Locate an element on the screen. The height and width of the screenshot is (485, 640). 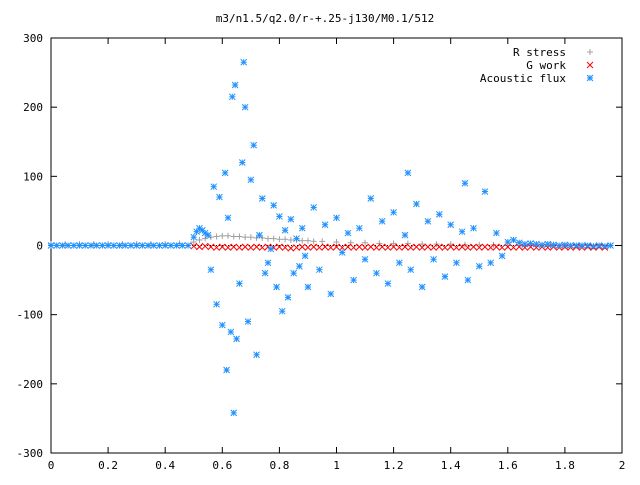
legend-marker-r-stress is located at coordinates (590, 52).